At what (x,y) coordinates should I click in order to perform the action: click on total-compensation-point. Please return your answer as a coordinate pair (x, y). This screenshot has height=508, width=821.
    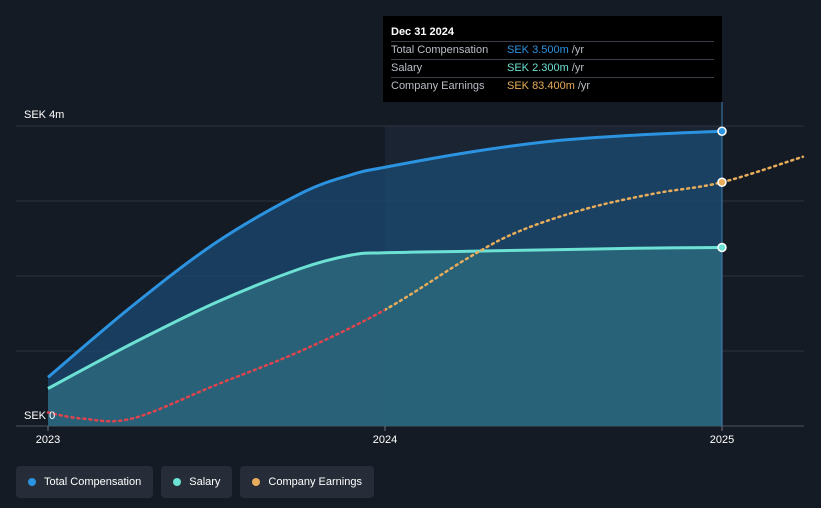
    Looking at the image, I should click on (722, 131).